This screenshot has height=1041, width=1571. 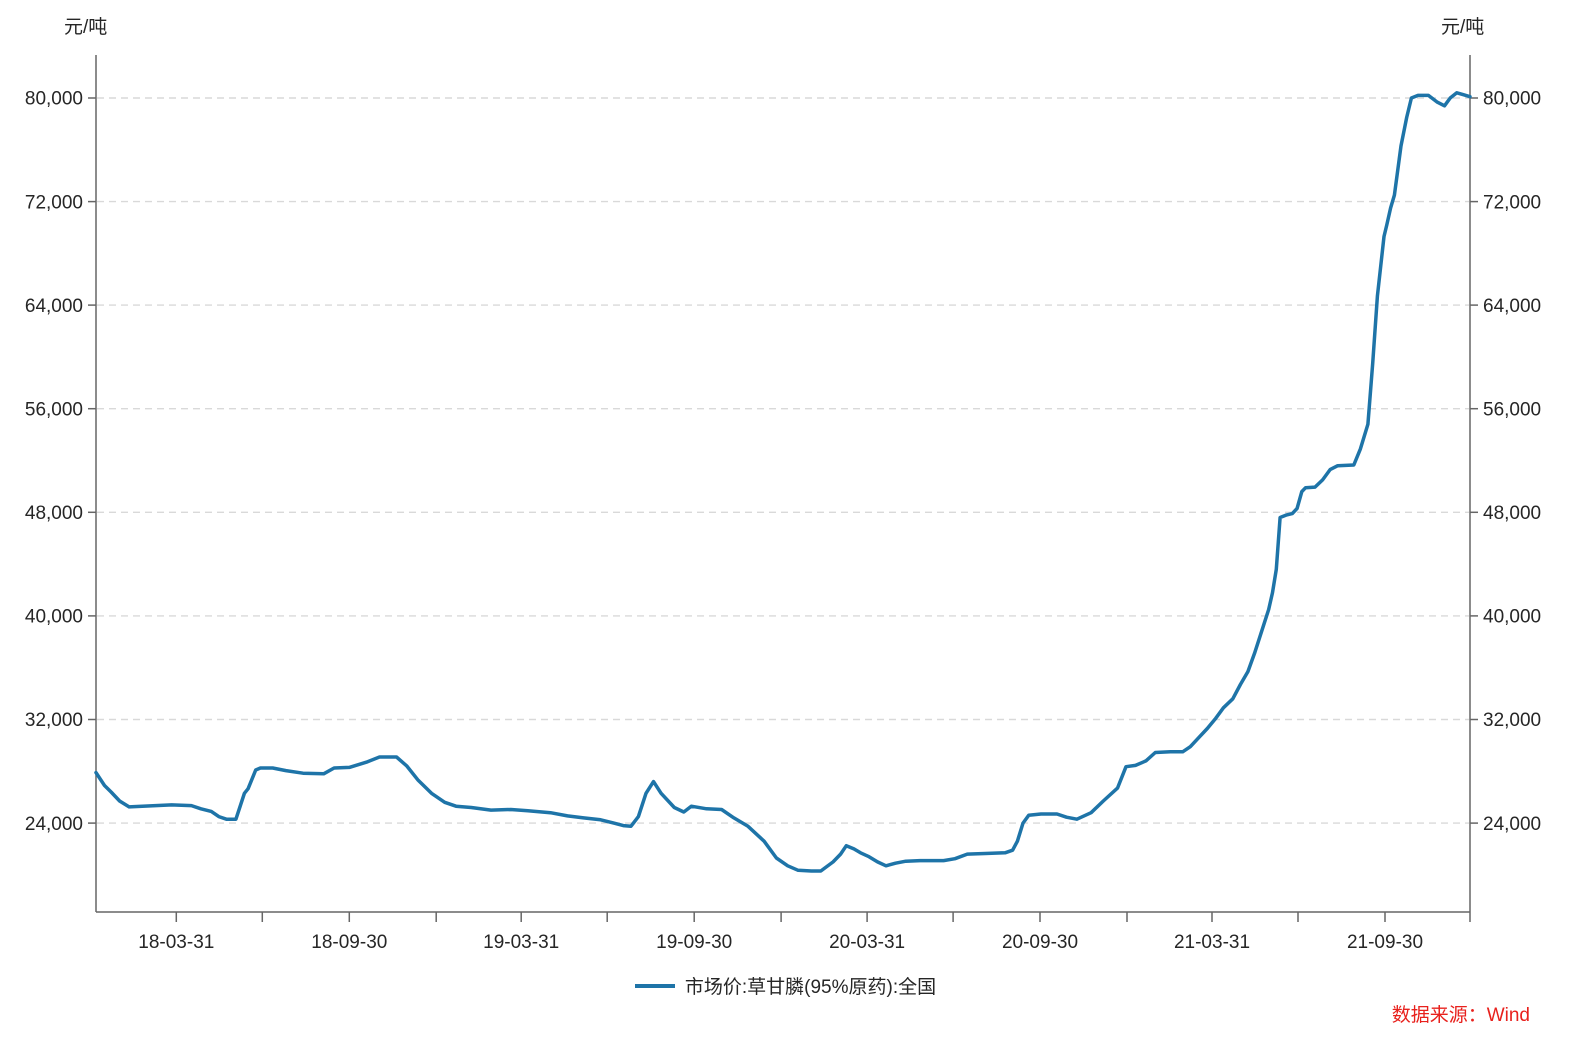 I want to click on y-tick-label-right: 48,000, so click(x=1512, y=513).